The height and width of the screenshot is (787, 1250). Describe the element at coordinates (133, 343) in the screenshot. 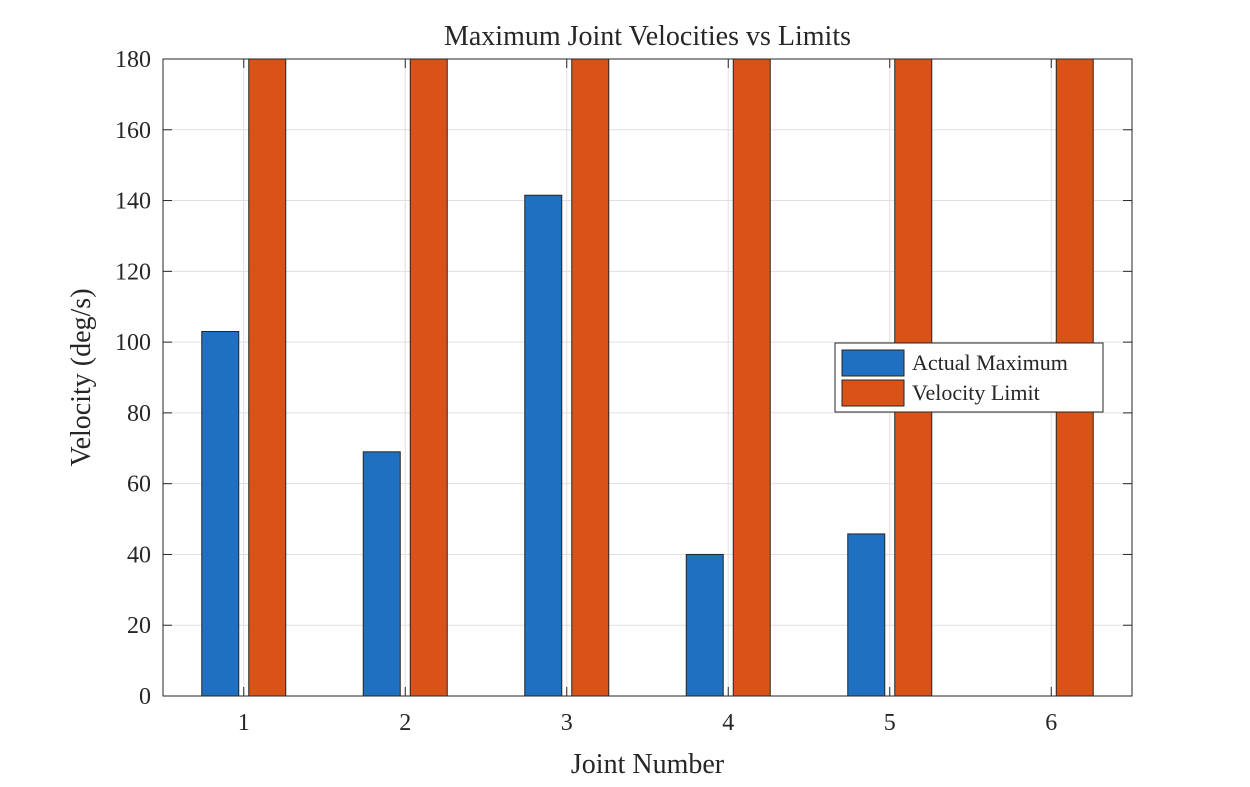

I see `y-tick-label: 100` at that location.